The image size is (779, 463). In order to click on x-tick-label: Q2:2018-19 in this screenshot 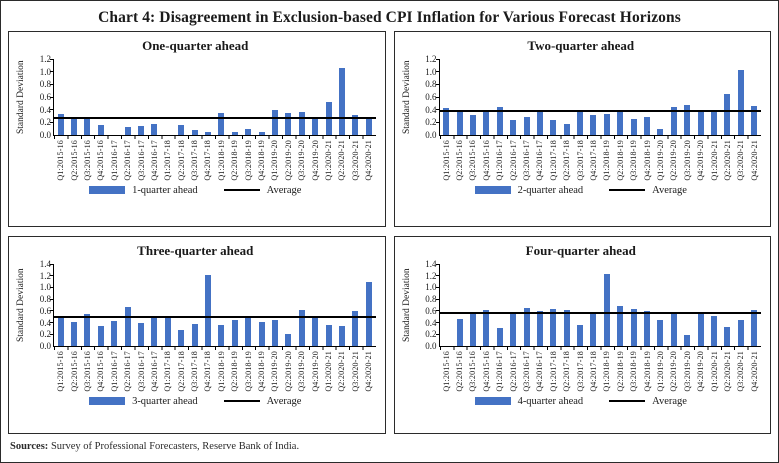, I will do `click(235, 160)`.